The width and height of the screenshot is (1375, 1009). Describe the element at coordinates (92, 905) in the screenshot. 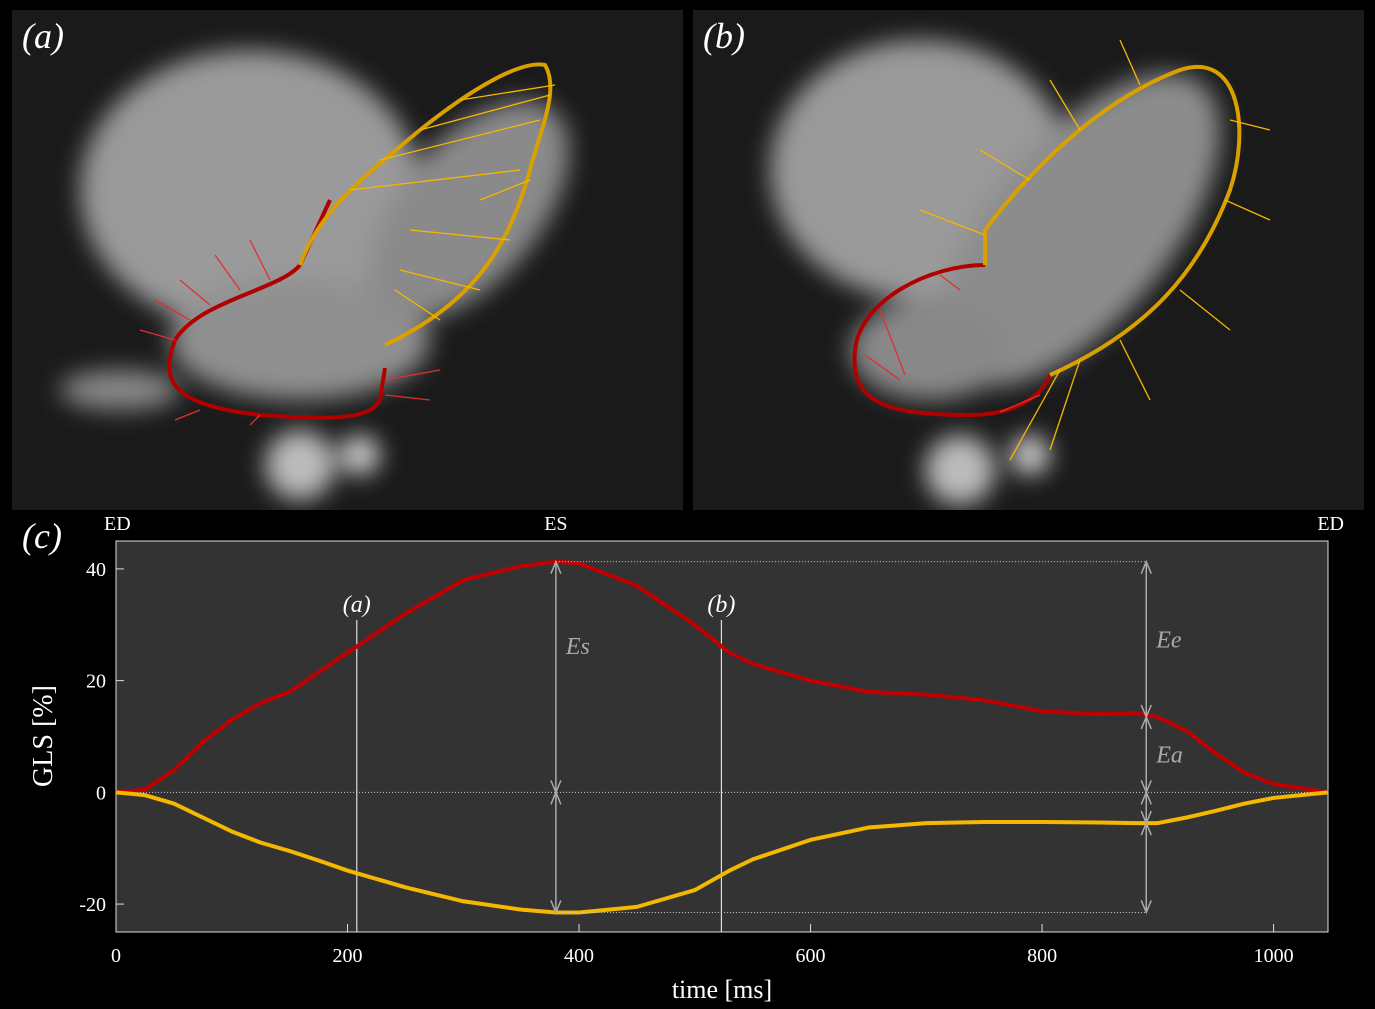

I see `y-tick-label: -20` at that location.